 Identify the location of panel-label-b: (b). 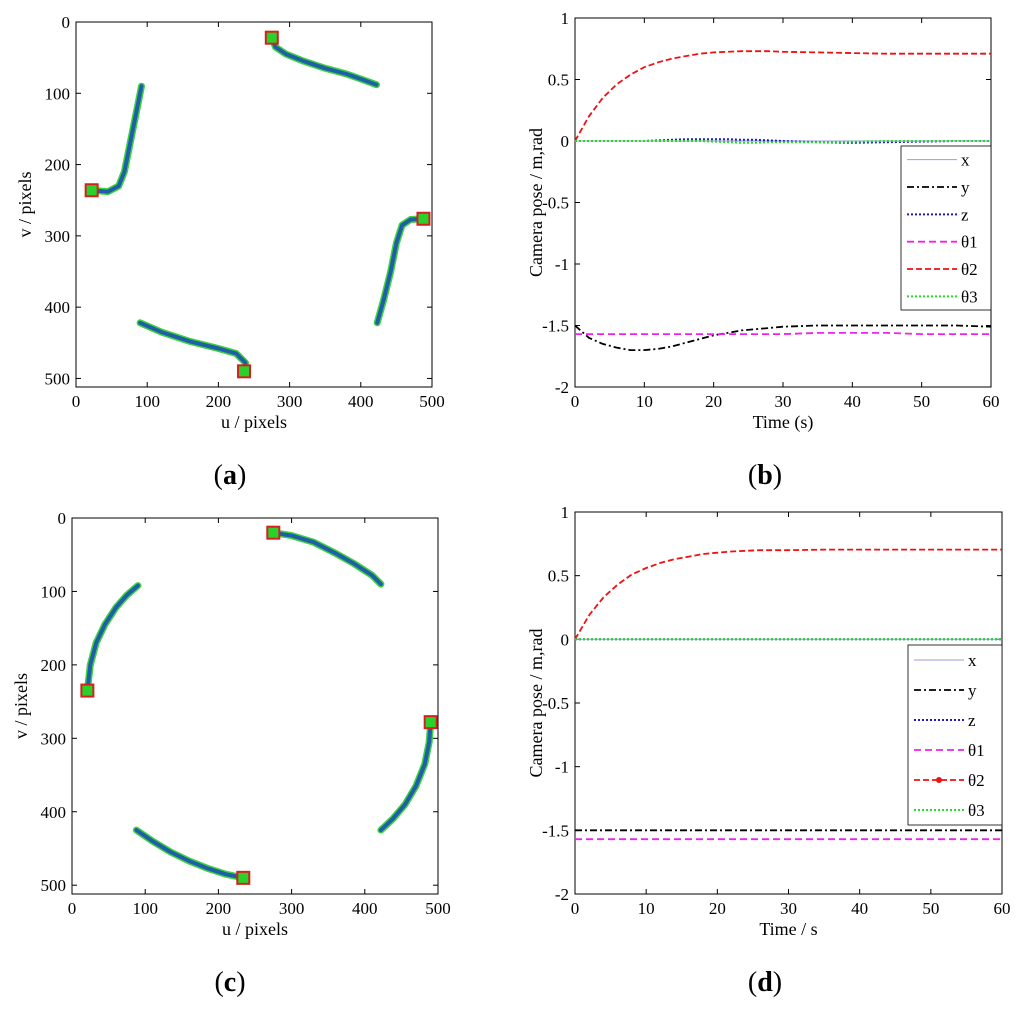
(765, 475).